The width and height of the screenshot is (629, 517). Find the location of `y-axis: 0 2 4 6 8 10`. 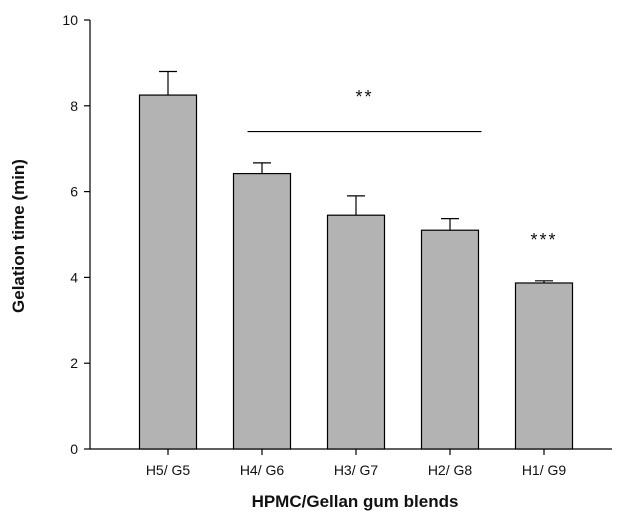

y-axis: 0 2 4 6 8 10 is located at coordinates (76, 234).